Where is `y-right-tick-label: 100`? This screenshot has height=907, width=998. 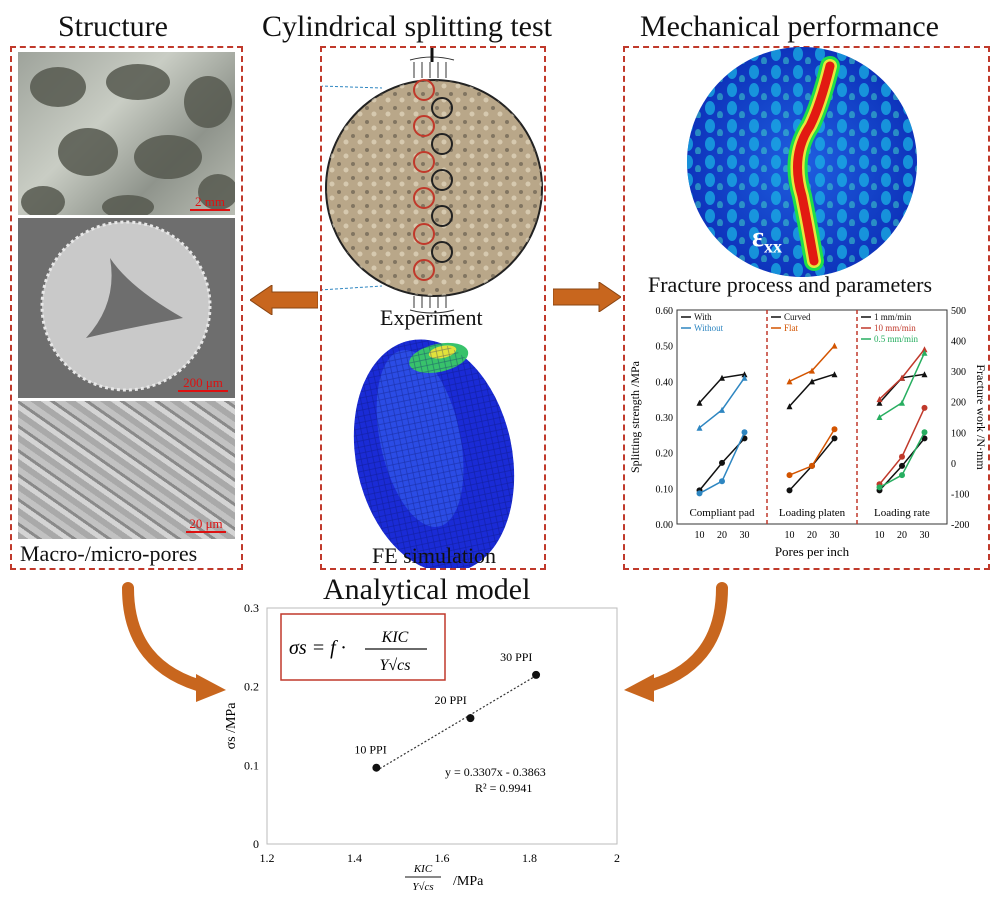 y-right-tick-label: 100 is located at coordinates (958, 433).